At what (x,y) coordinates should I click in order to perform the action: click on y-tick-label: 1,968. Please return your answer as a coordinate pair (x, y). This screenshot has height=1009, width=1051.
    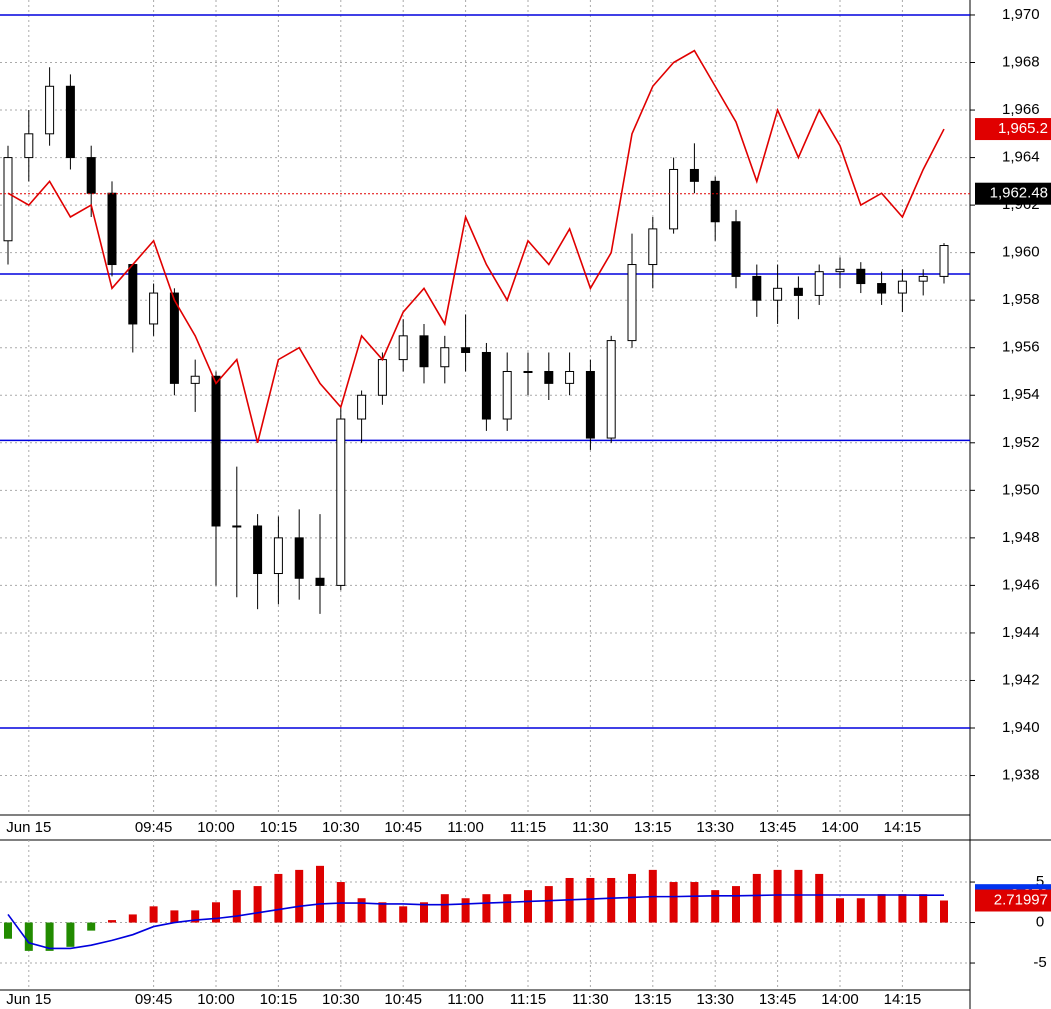
    Looking at the image, I should click on (1021, 61).